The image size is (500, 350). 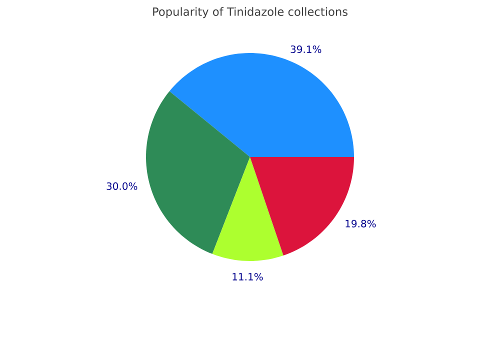 I want to click on data-label: 30.0%, so click(x=122, y=186).